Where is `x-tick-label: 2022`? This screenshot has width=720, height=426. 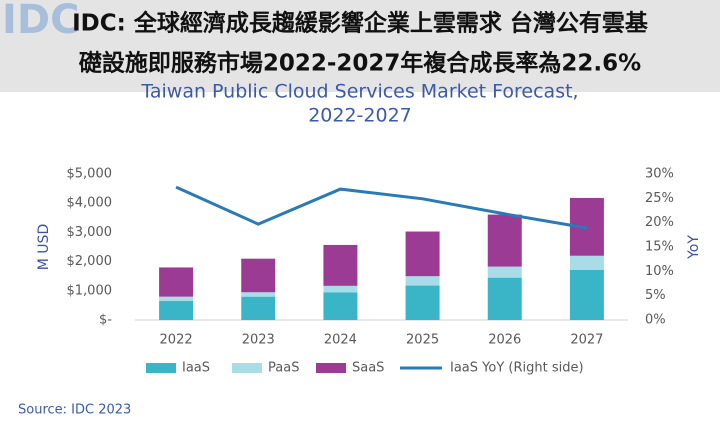
x-tick-label: 2022 is located at coordinates (176, 340).